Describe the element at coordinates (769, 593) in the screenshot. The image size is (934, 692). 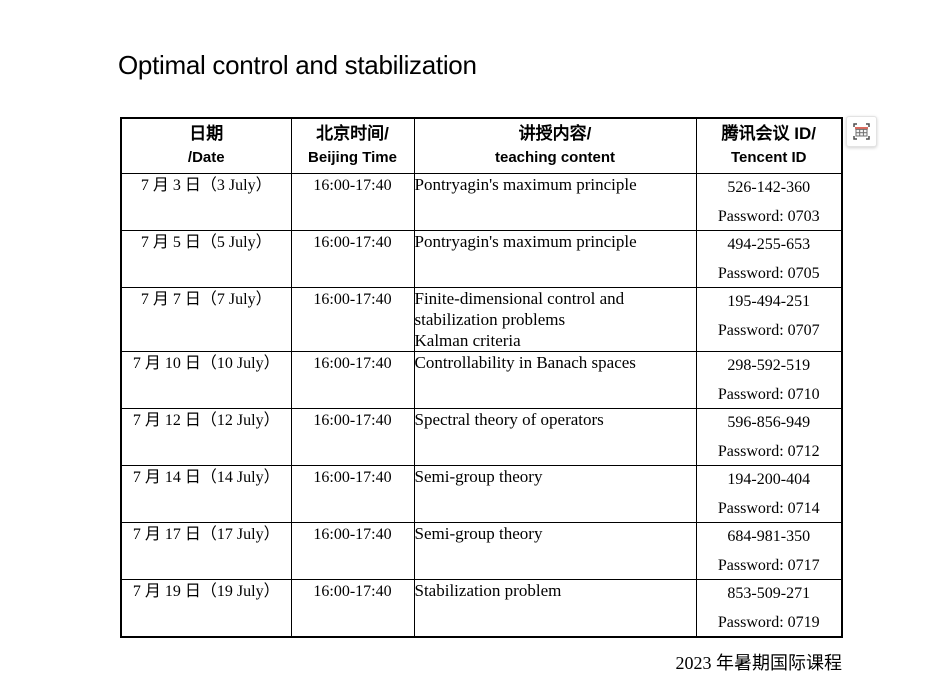
I see `meeting-id: 853-509-271` at that location.